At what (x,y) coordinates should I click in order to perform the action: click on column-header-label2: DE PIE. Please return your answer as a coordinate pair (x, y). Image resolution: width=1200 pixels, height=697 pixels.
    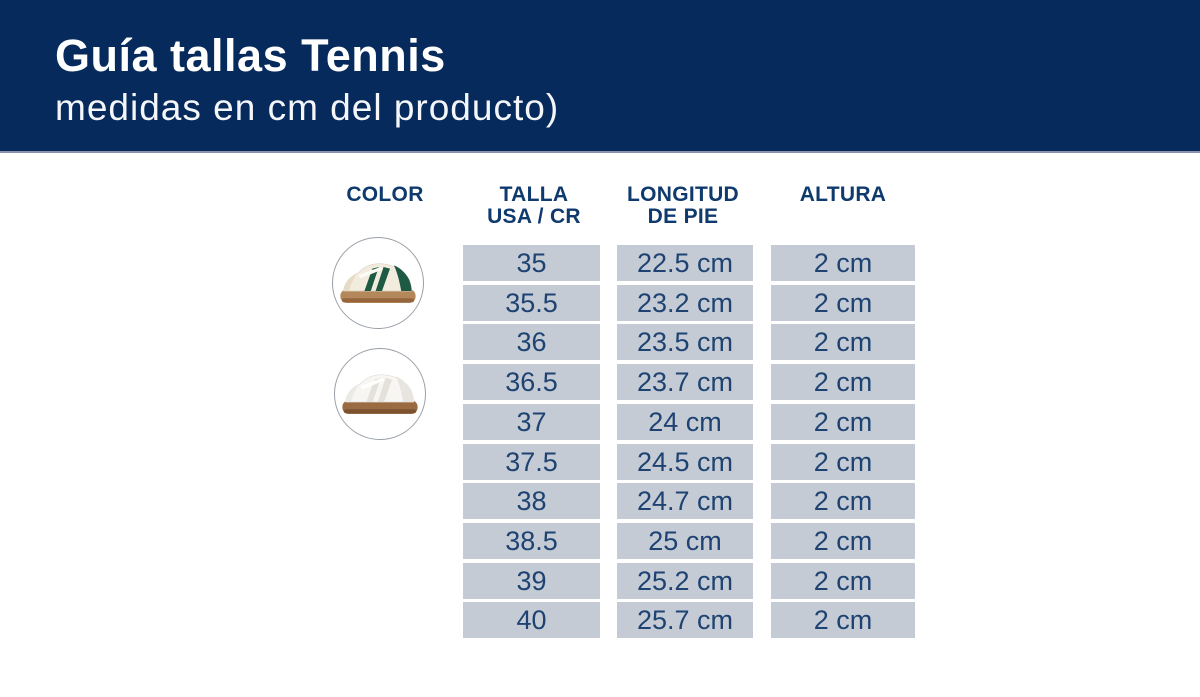
    Looking at the image, I should click on (683, 216).